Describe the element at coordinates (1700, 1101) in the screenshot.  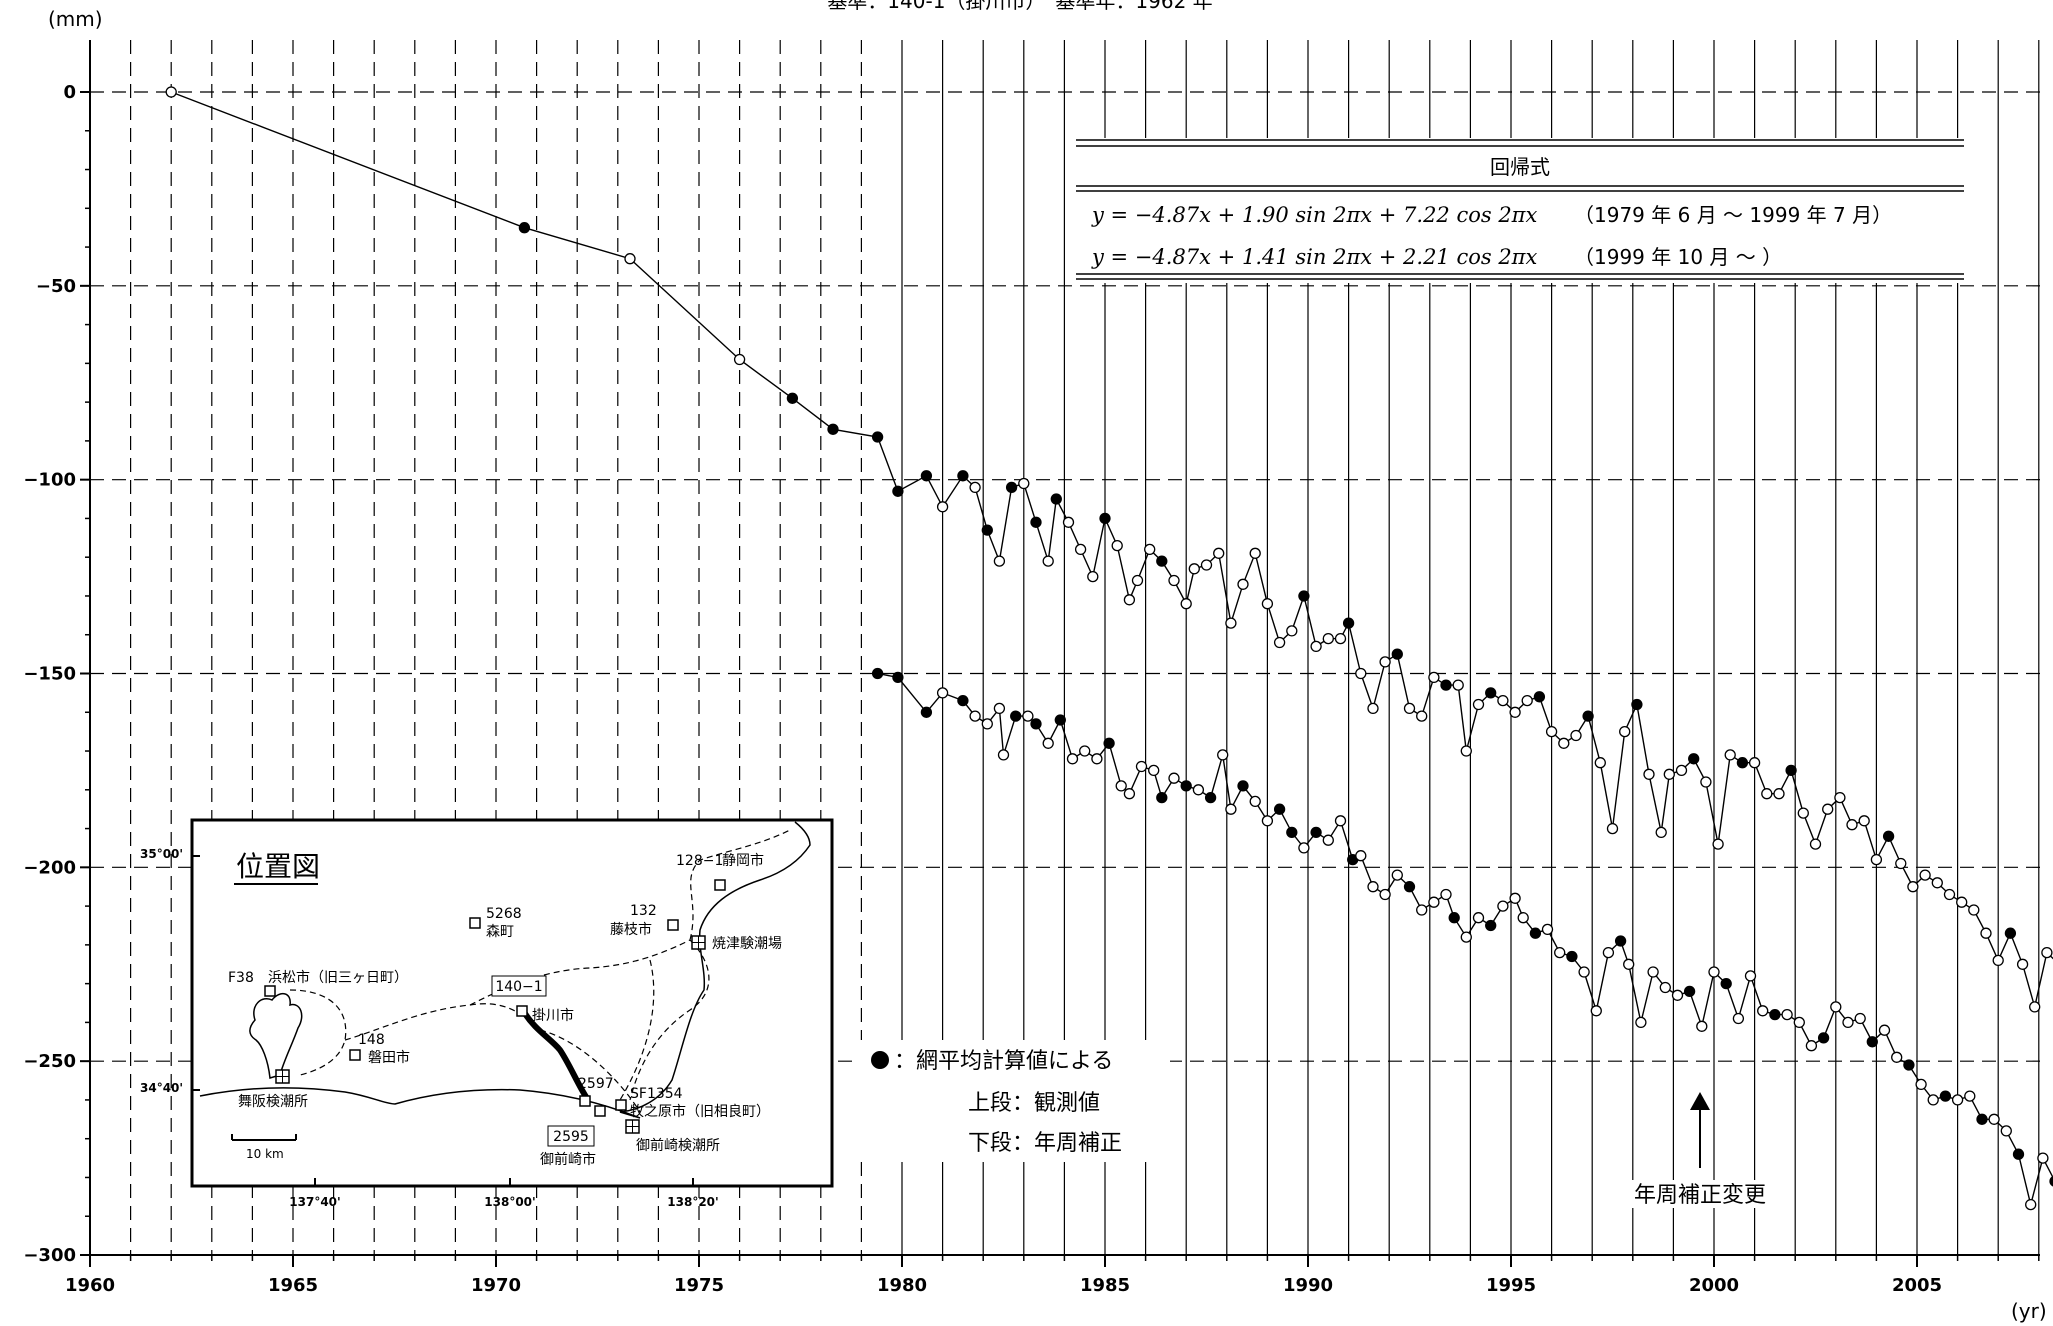
I see `annotation-arrow-head` at that location.